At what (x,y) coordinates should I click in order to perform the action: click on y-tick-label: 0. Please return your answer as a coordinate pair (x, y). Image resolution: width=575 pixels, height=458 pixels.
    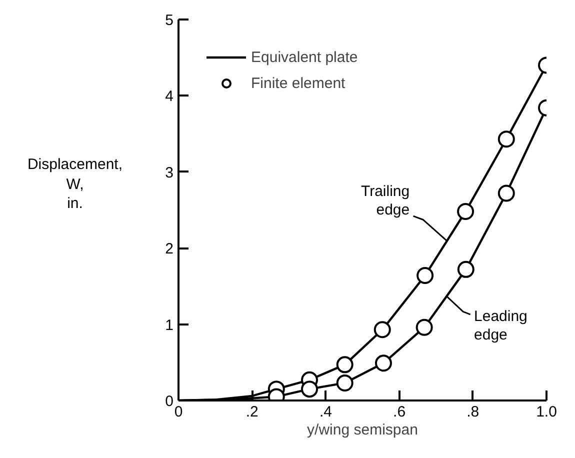
    Looking at the image, I should click on (169, 401).